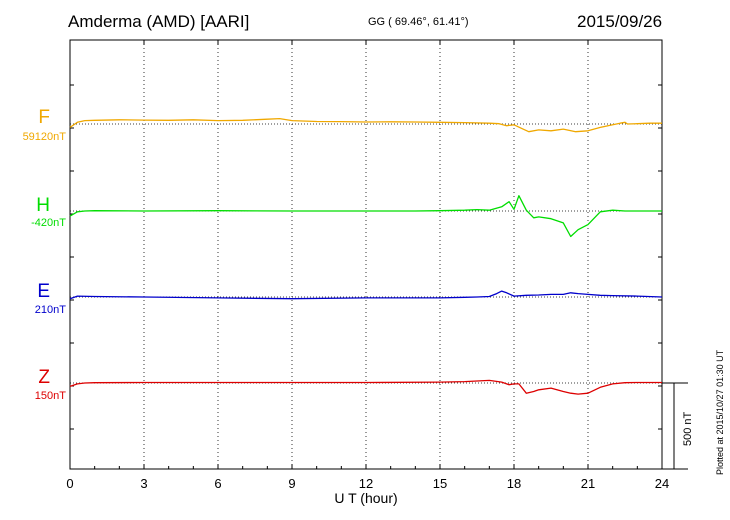  I want to click on geographic-coordinates: GG ( 69.46°, 61.41°), so click(418, 22).